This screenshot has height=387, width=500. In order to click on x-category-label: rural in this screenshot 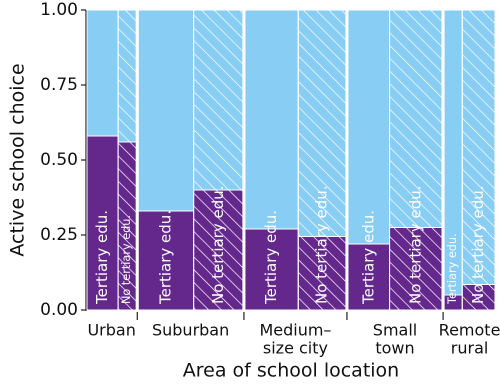, I will do `click(470, 348)`.